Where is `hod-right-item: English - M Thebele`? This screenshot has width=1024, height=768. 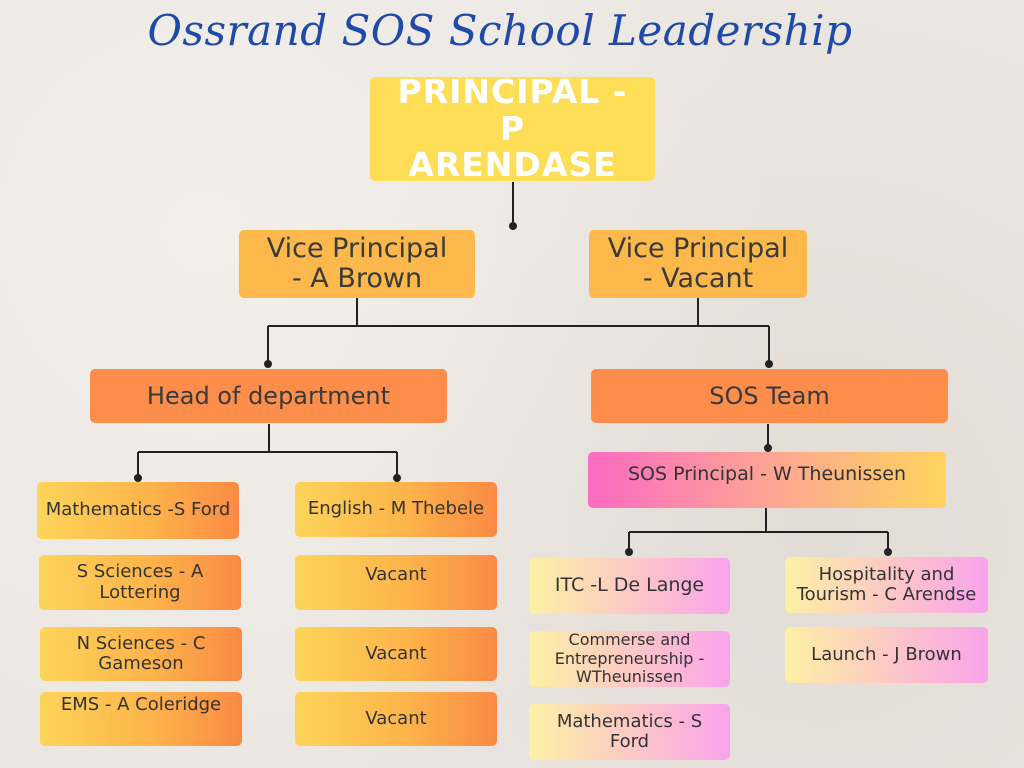
hod-right-item: English - M Thebele is located at coordinates (396, 509).